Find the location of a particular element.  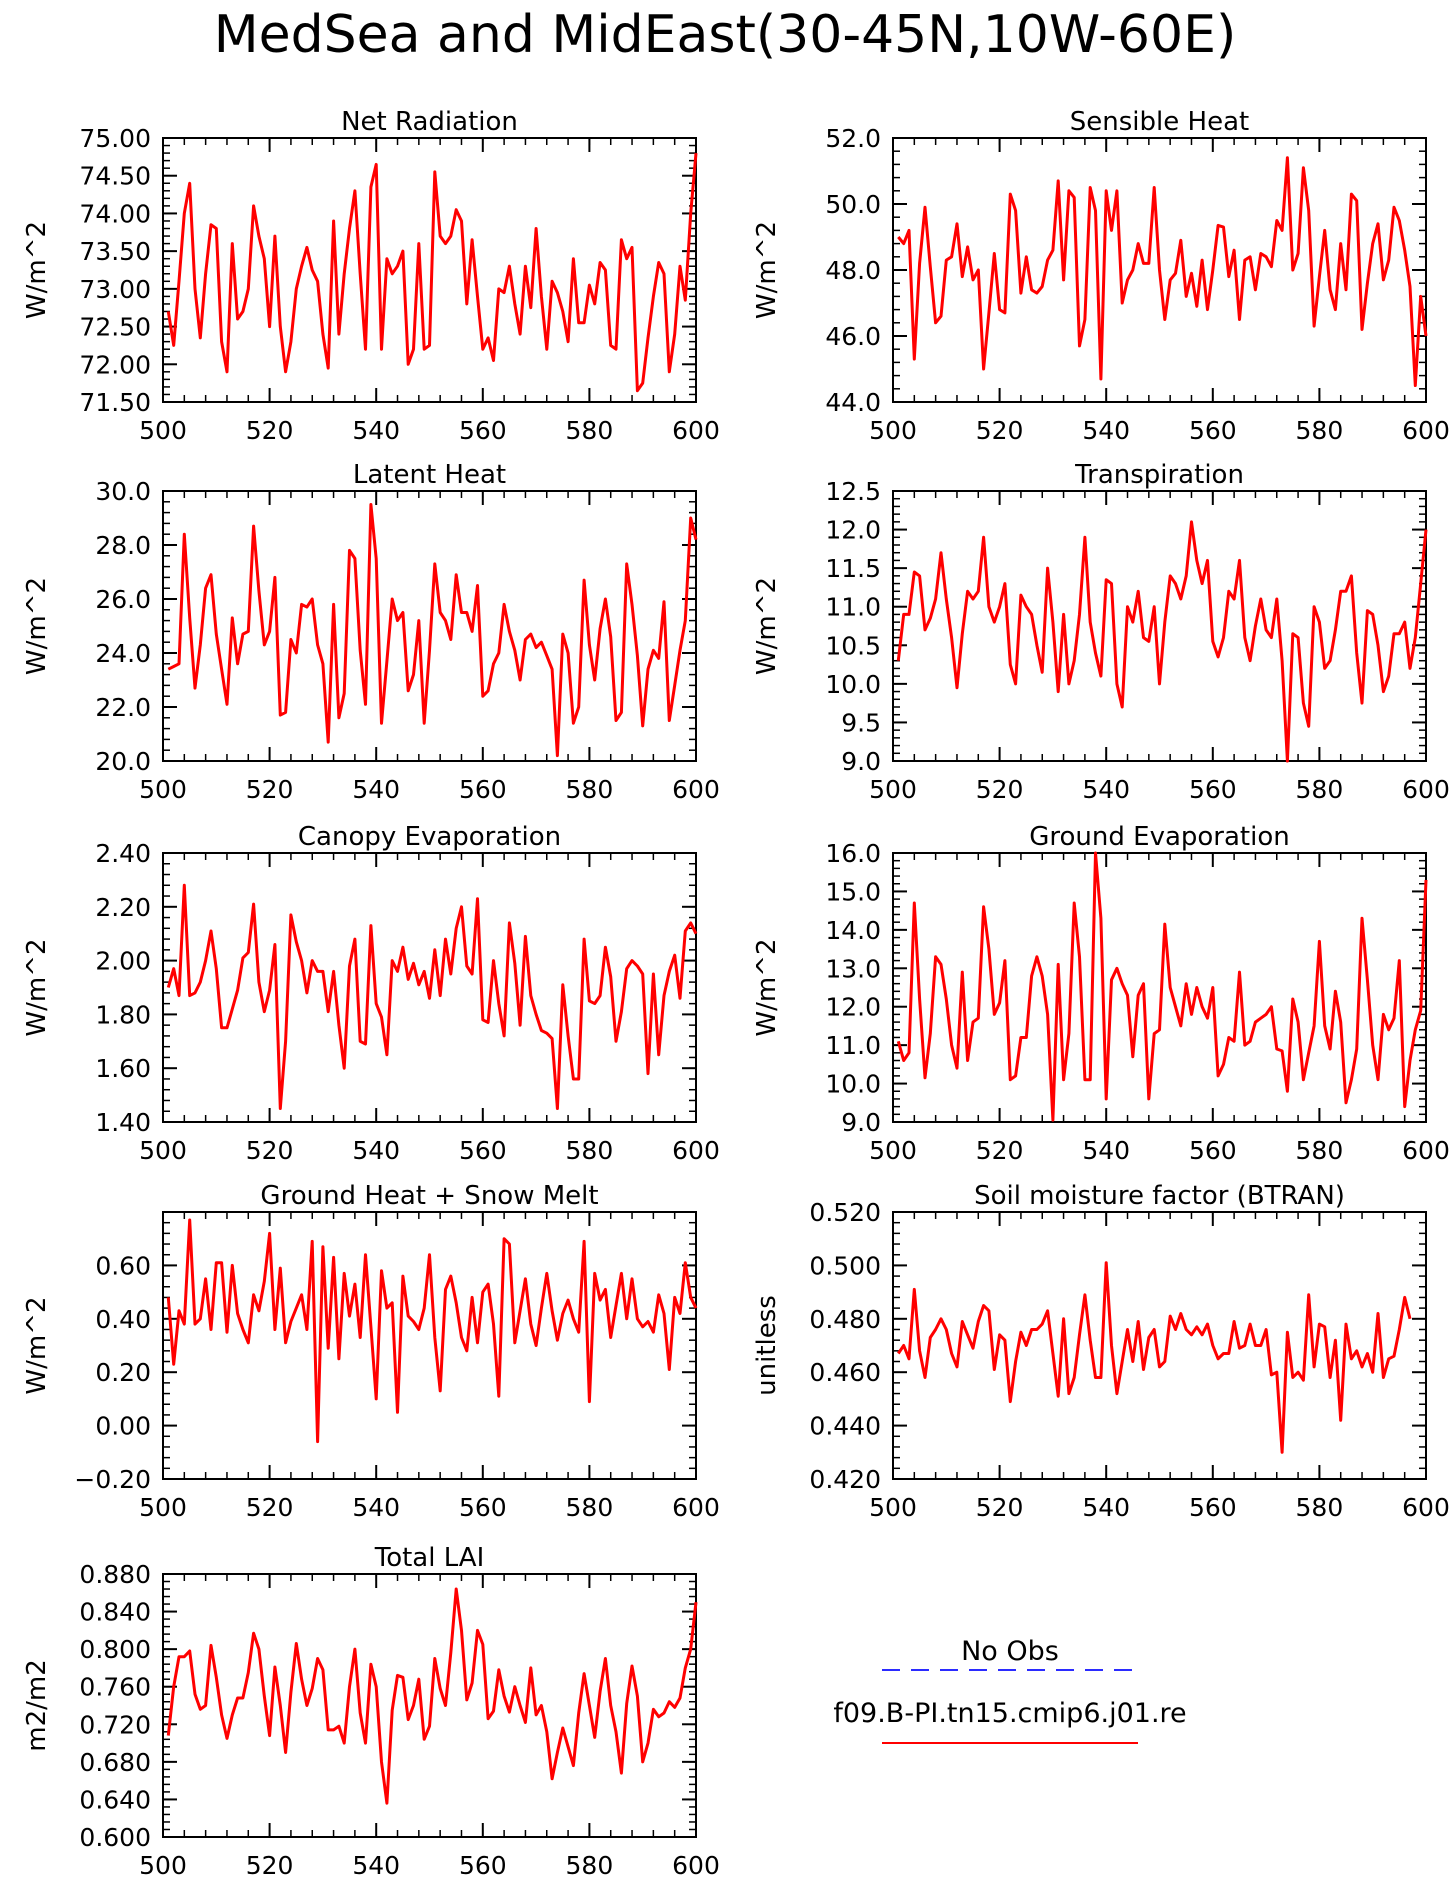

y-tick-label: 24.0 is located at coordinates (123, 653).